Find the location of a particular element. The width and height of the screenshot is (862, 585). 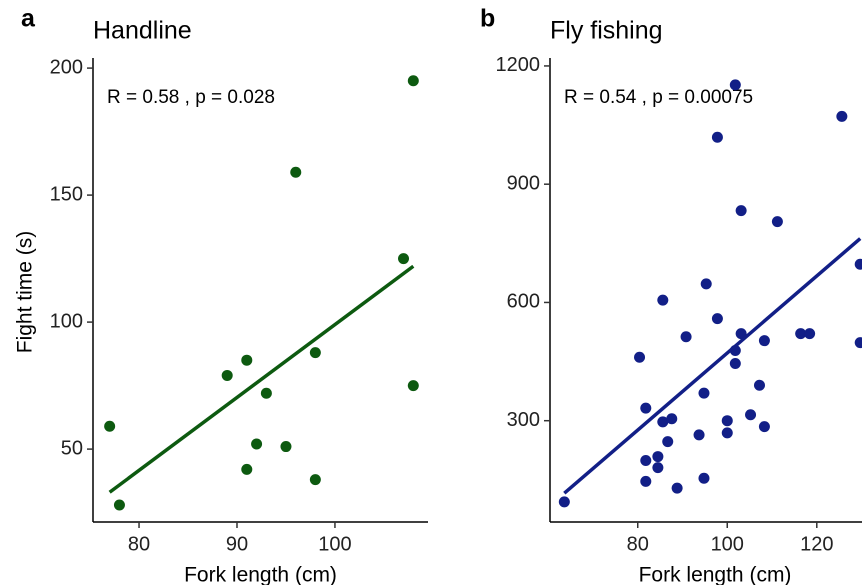

annotation: R = 0.54 , p = 0.00075 is located at coordinates (658, 97).